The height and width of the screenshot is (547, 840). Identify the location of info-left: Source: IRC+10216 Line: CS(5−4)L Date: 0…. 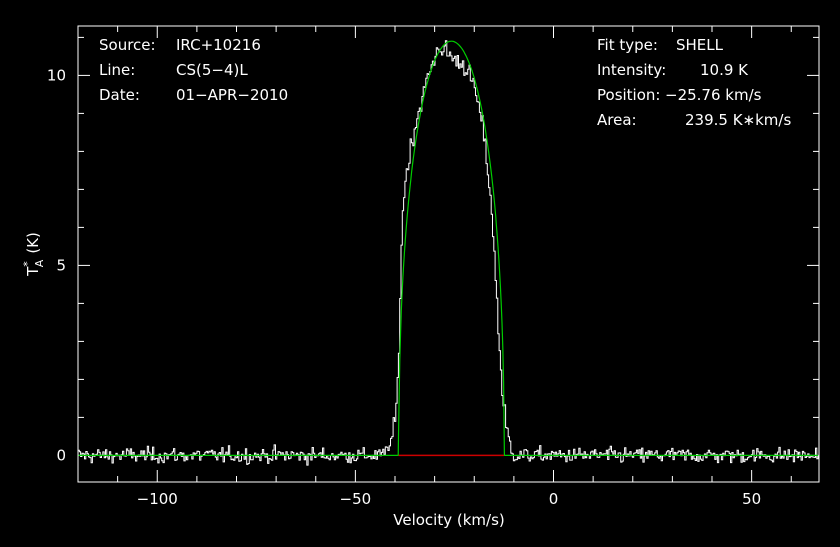
(193, 70).